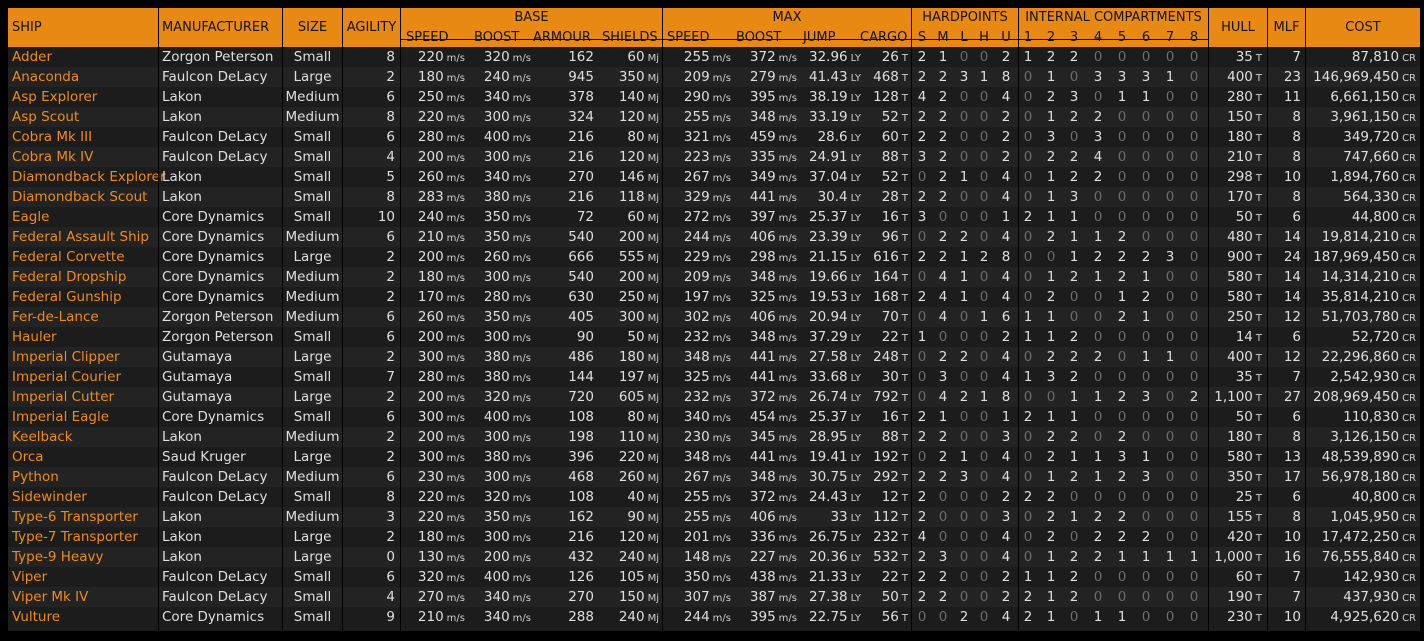 This screenshot has width=1424, height=641. Describe the element at coordinates (562, 37) in the screenshot. I see `col-header-armour: ARMOUR` at that location.